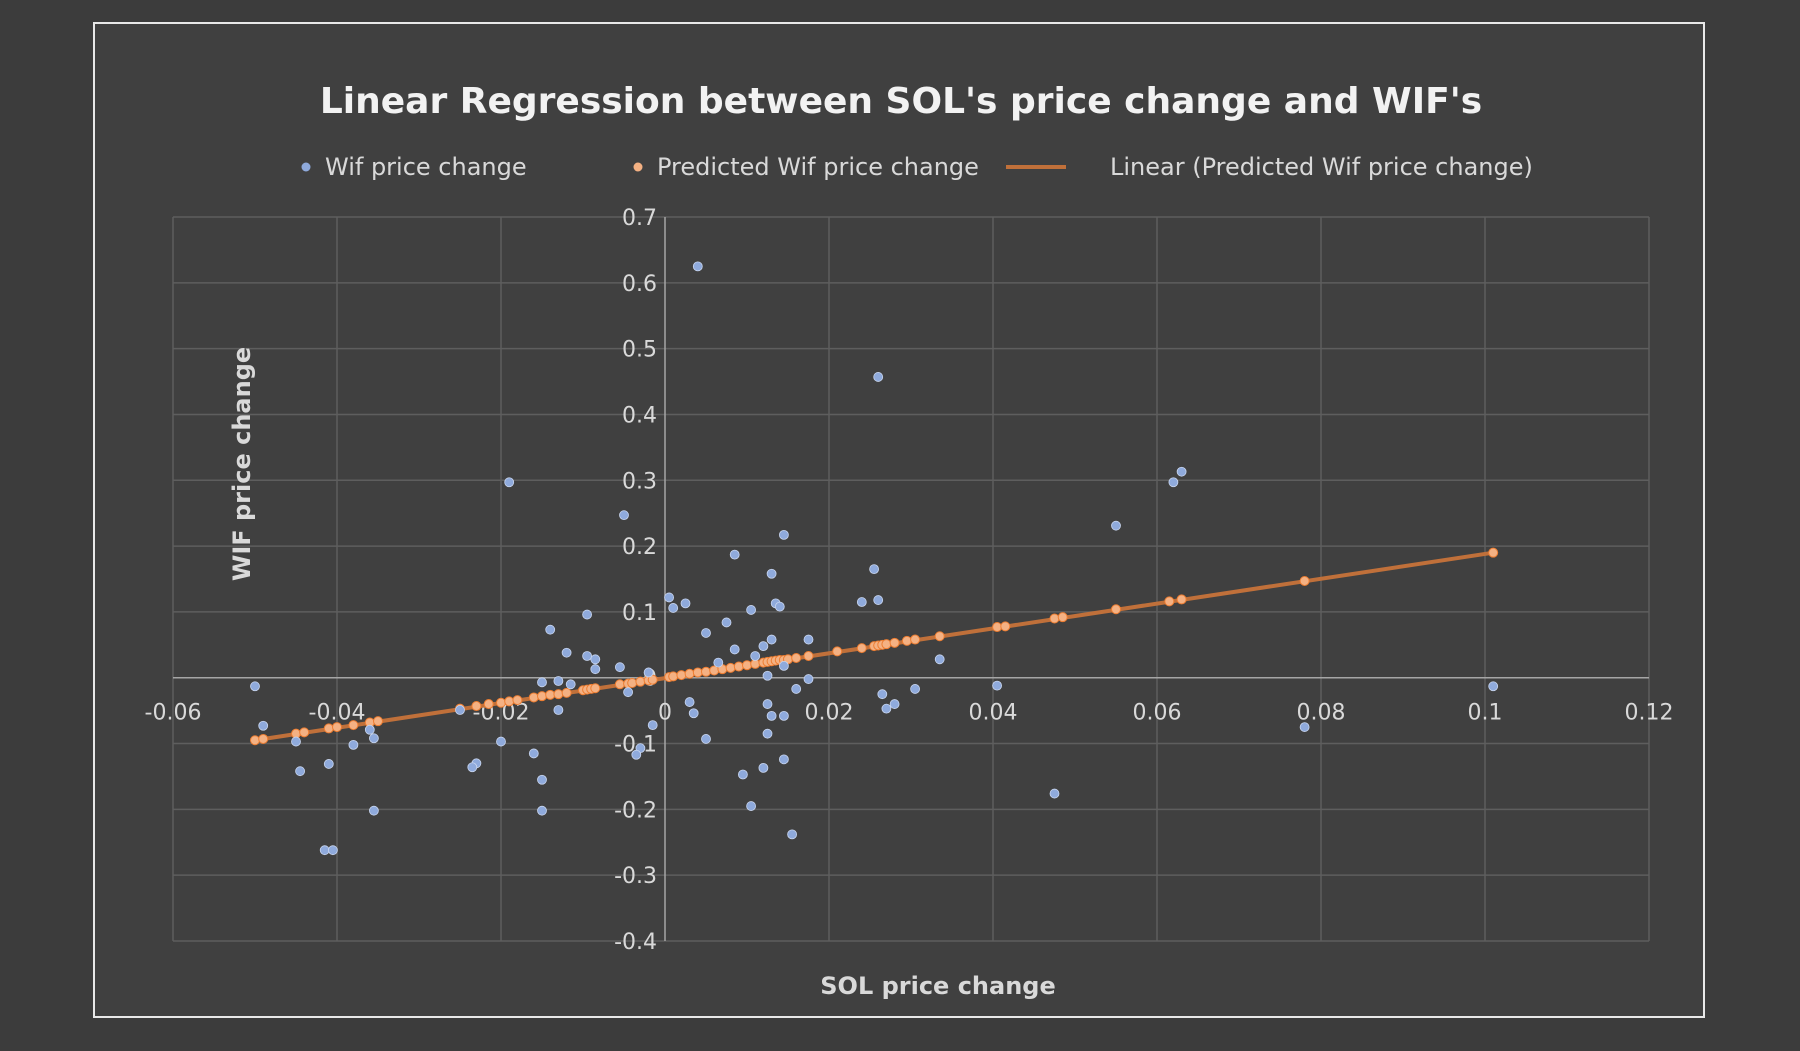 The width and height of the screenshot is (1800, 1051). Describe the element at coordinates (874, 646) in the screenshot. I see `series-predicted-wif` at that location.